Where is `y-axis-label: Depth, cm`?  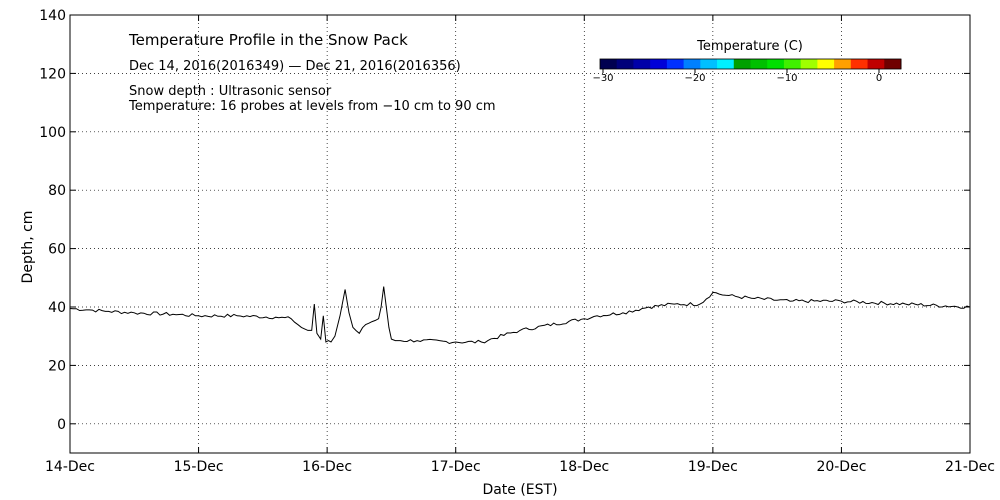
y-axis-label: Depth, cm is located at coordinates (28, 247).